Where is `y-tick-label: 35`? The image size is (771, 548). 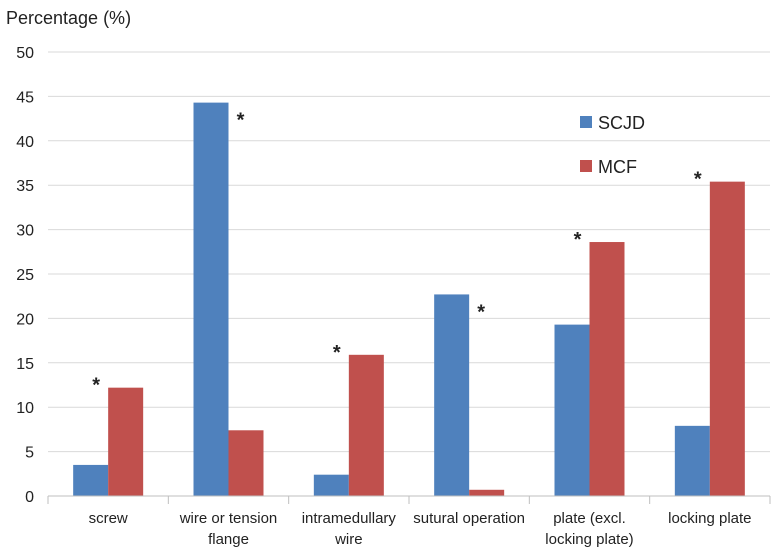
y-tick-label: 35 is located at coordinates (25, 186).